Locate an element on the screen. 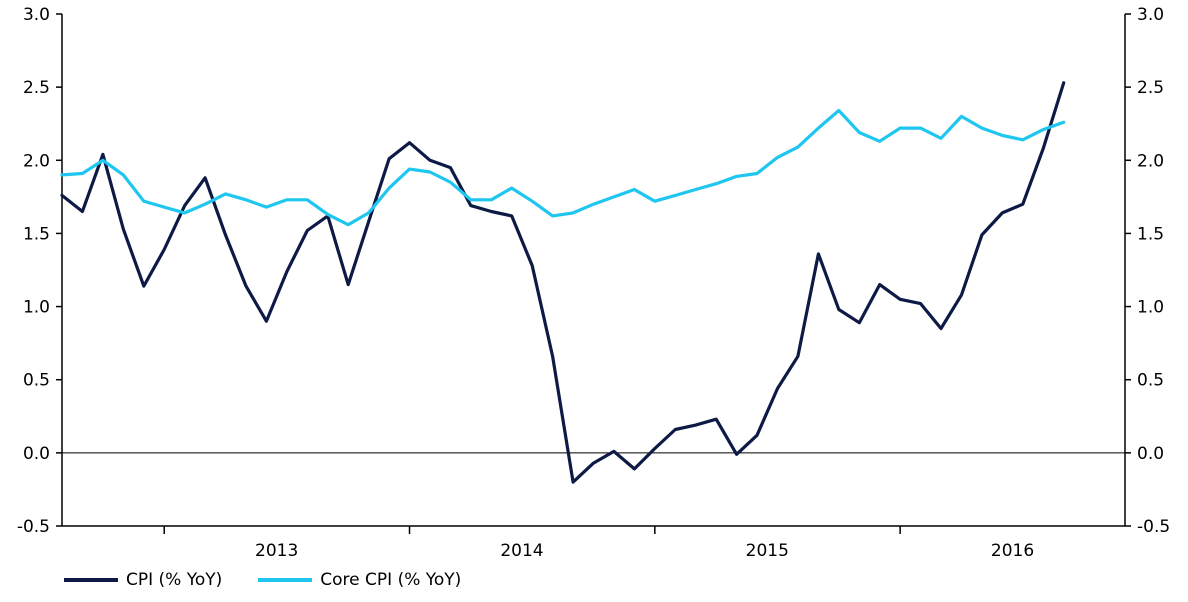 The width and height of the screenshot is (1188, 602). legend-swatch-core-cpi is located at coordinates (285, 580).